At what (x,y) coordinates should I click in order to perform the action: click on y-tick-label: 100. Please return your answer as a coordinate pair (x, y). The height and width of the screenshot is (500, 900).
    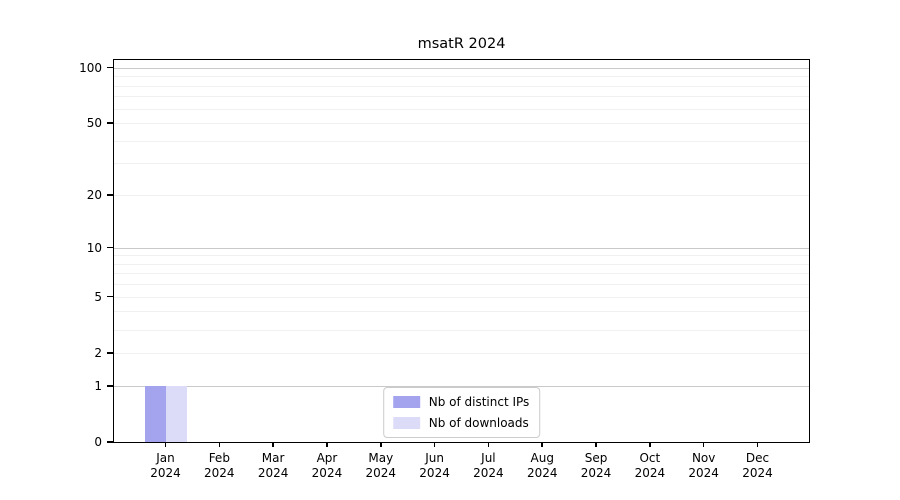
    Looking at the image, I should click on (90, 67).